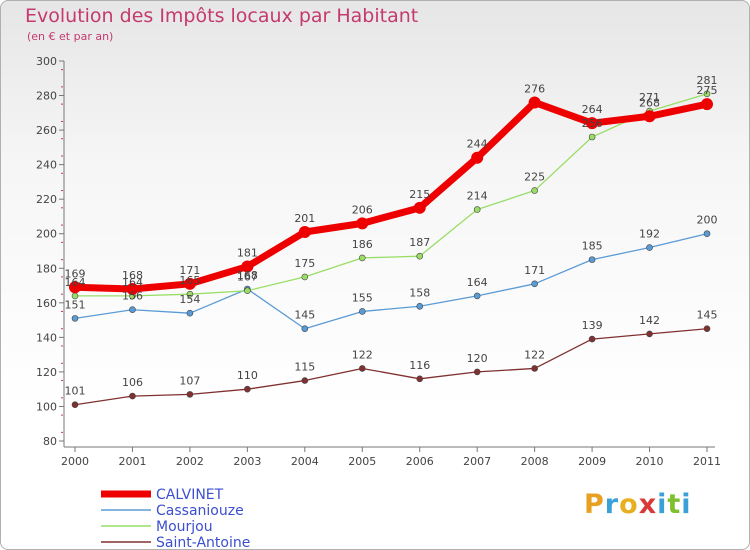 The height and width of the screenshot is (550, 750). Describe the element at coordinates (592, 123) in the screenshot. I see `data-label: 256` at that location.